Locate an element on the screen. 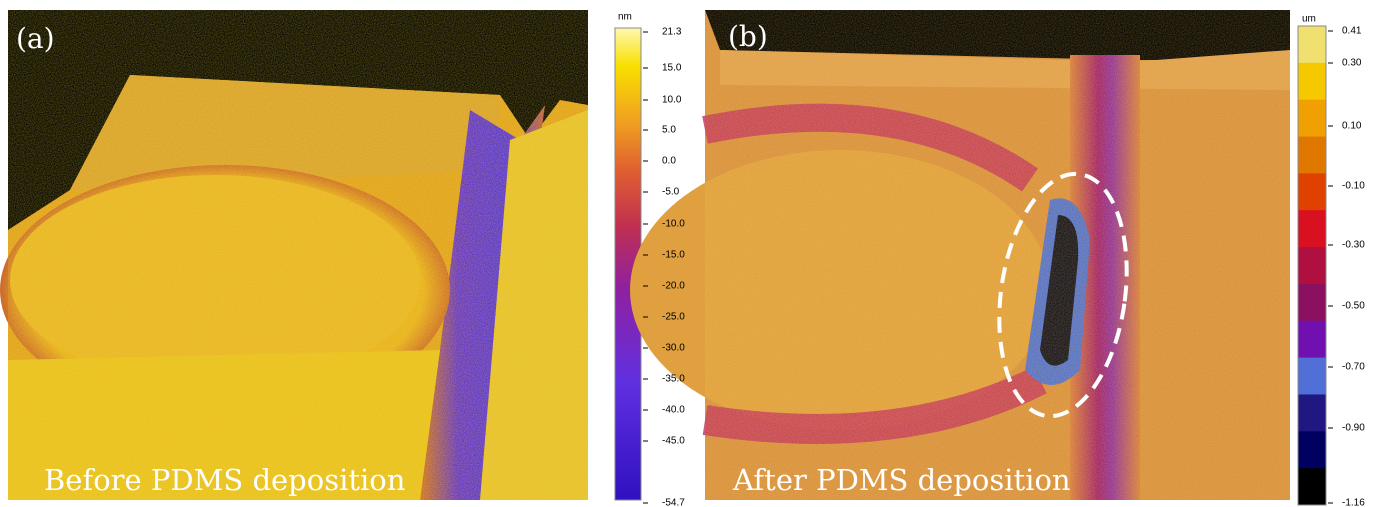 This screenshot has height=507, width=1399. colorbar-unit: nm is located at coordinates (625, 17).